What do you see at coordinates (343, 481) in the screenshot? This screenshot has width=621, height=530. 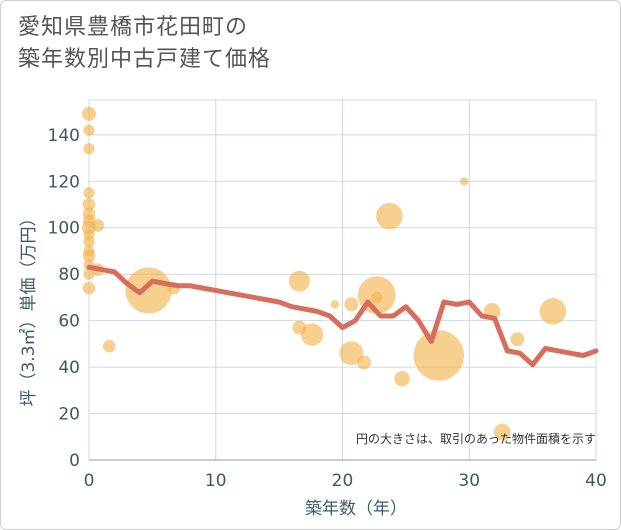 I see `x-tick-label: 20` at bounding box center [343, 481].